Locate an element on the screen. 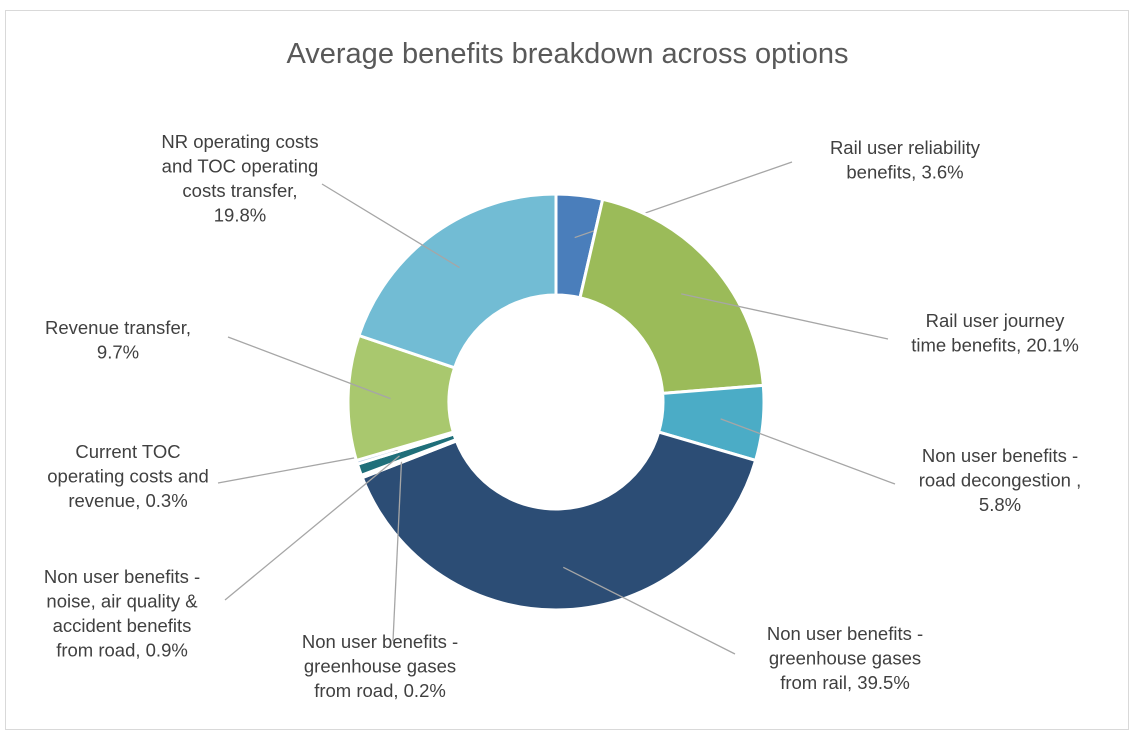 This screenshot has height=738, width=1135. data-label-8: Revenue transfer, 9.7% is located at coordinates (118, 340).